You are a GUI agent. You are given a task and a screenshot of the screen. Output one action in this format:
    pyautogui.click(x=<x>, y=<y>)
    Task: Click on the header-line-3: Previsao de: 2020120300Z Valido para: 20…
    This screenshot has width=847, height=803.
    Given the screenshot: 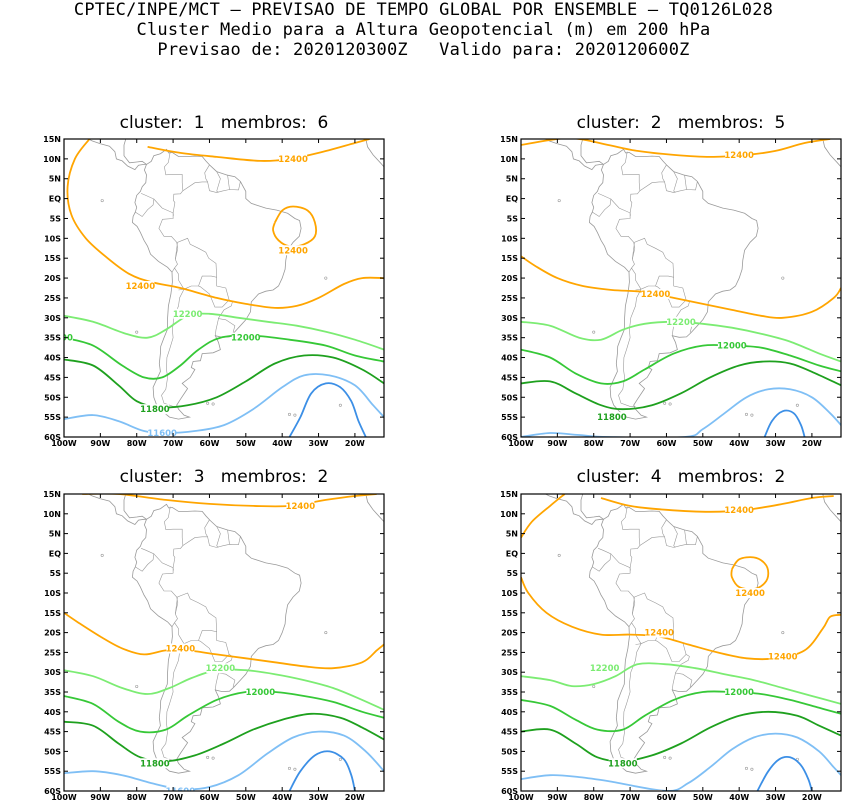 What is the action you would take?
    pyautogui.click(x=423, y=50)
    